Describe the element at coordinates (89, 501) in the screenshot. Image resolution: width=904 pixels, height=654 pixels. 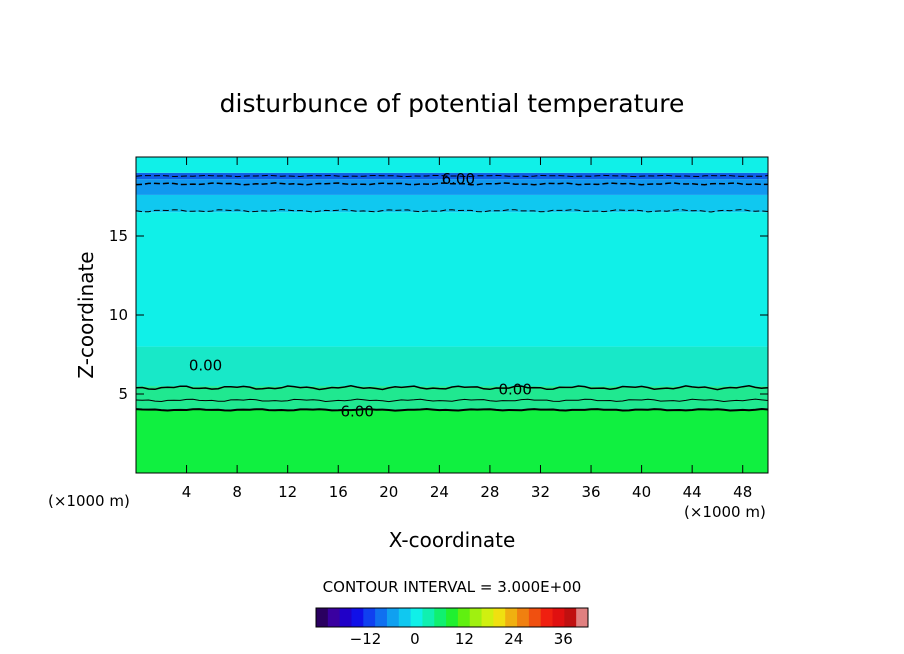
I see `x-unit-left: (×1000 m)` at that location.